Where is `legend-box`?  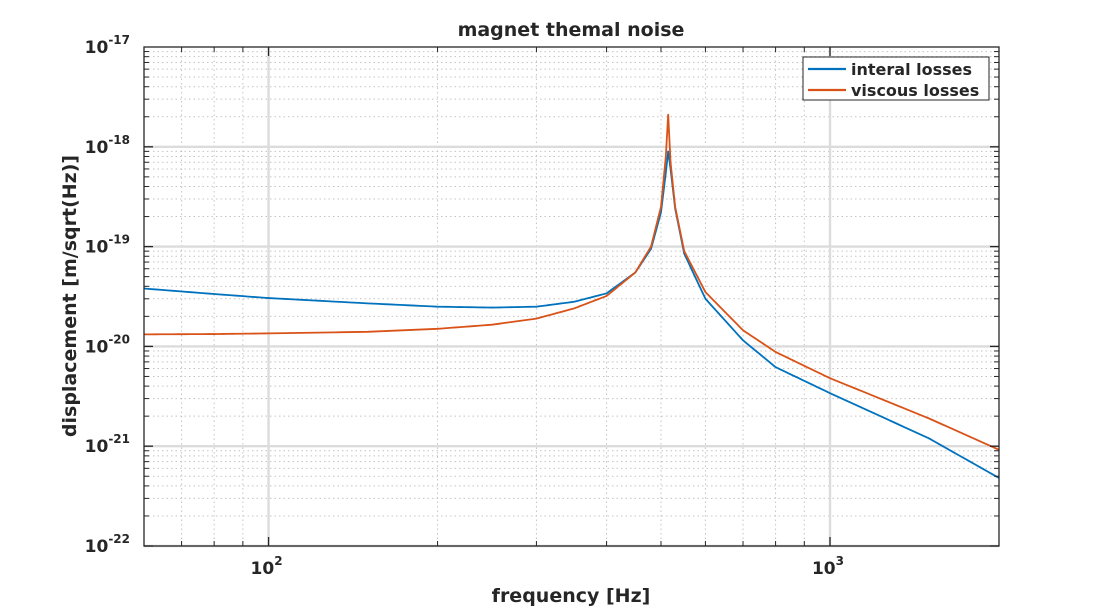 legend-box is located at coordinates (896, 78).